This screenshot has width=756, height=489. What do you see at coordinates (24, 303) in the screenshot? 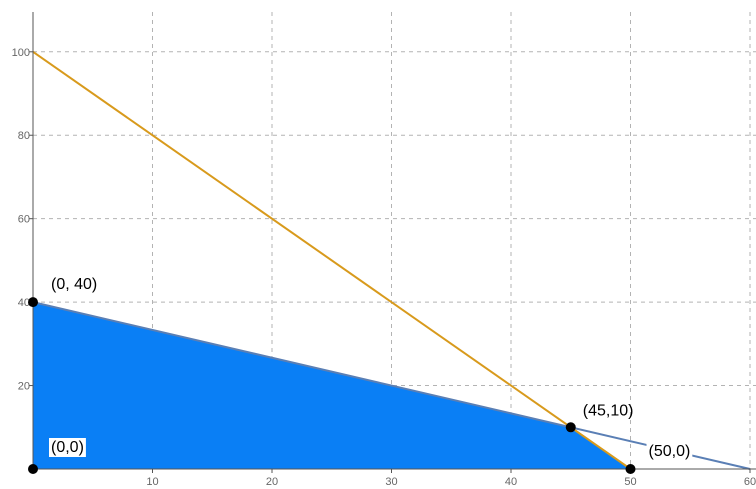
I see `y-tick-label-40: 40` at bounding box center [24, 303].